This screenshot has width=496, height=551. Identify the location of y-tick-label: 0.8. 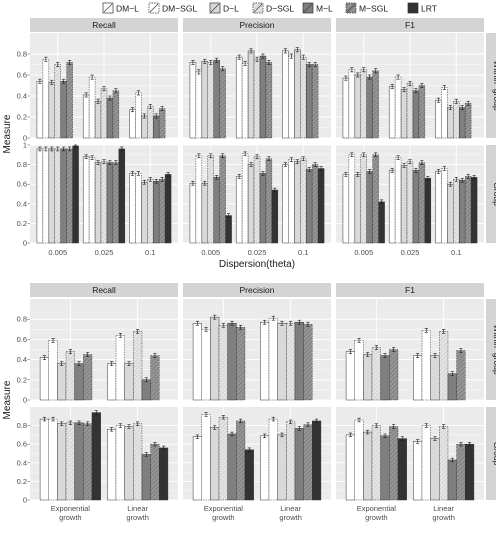
(22, 54).